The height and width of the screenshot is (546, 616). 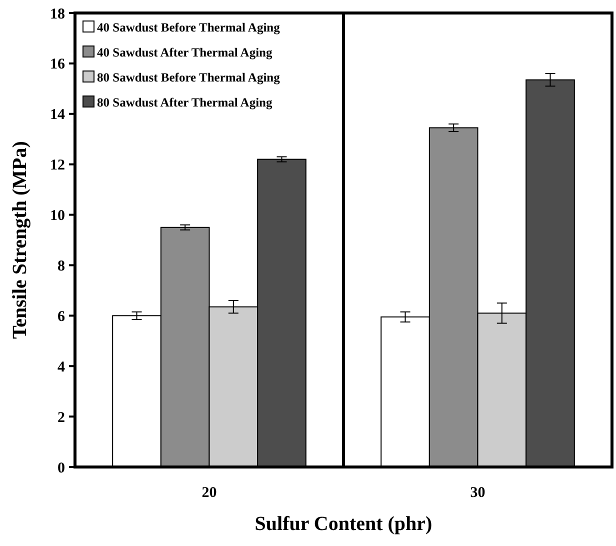 What do you see at coordinates (61, 418) in the screenshot?
I see `y-tick-label: 2` at bounding box center [61, 418].